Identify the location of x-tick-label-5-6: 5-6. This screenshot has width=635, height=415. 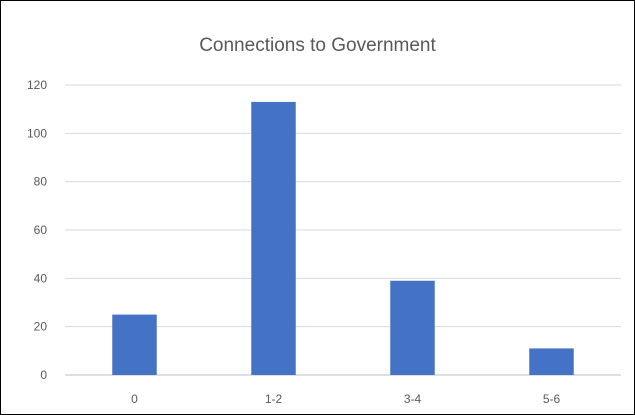
(552, 399).